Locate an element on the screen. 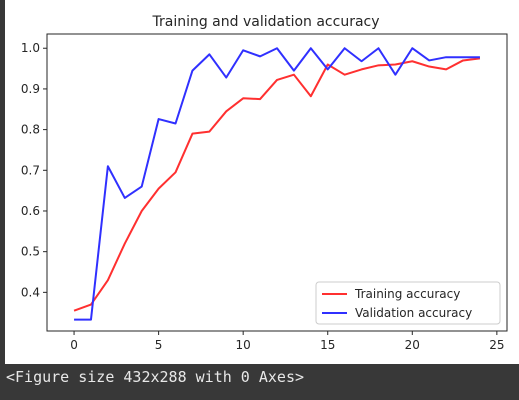 This screenshot has height=400, width=519. x-tick-label: 20 is located at coordinates (412, 345).